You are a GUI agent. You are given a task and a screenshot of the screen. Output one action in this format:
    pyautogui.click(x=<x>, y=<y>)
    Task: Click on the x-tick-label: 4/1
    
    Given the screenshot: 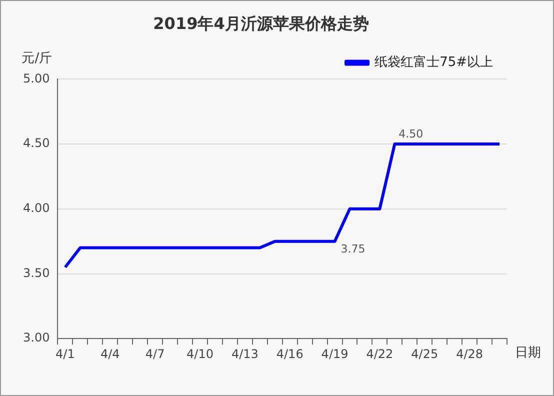 What is the action you would take?
    pyautogui.click(x=65, y=353)
    